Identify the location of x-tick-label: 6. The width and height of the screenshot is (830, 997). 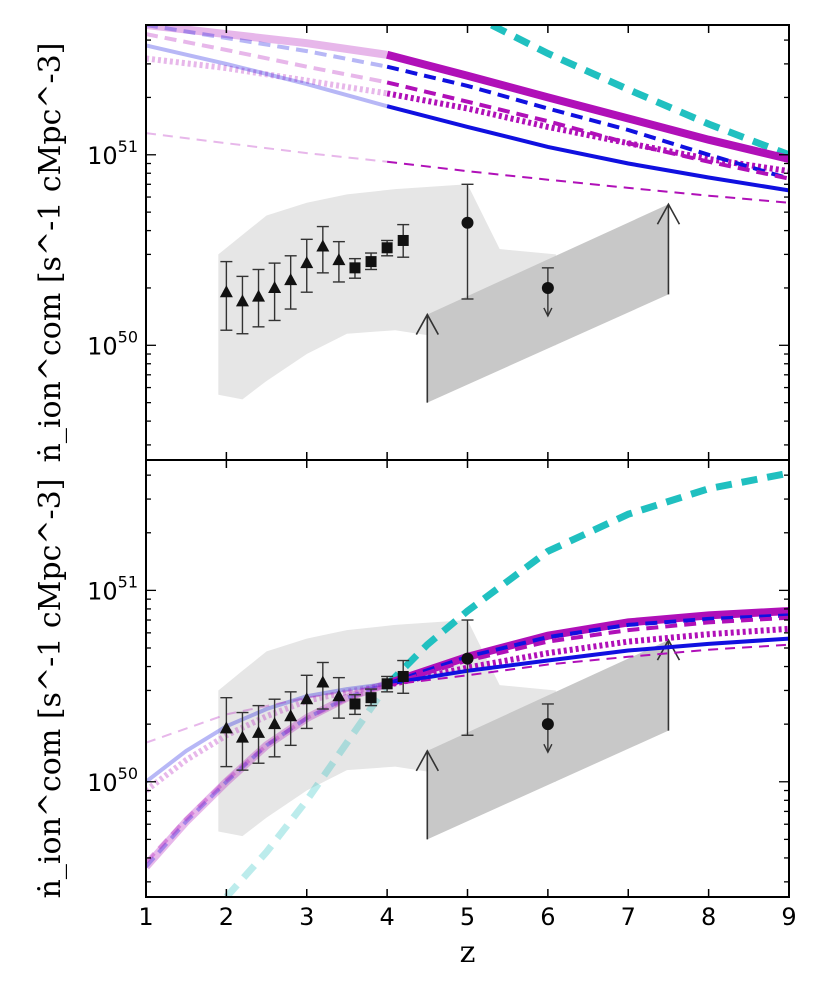
(547, 917).